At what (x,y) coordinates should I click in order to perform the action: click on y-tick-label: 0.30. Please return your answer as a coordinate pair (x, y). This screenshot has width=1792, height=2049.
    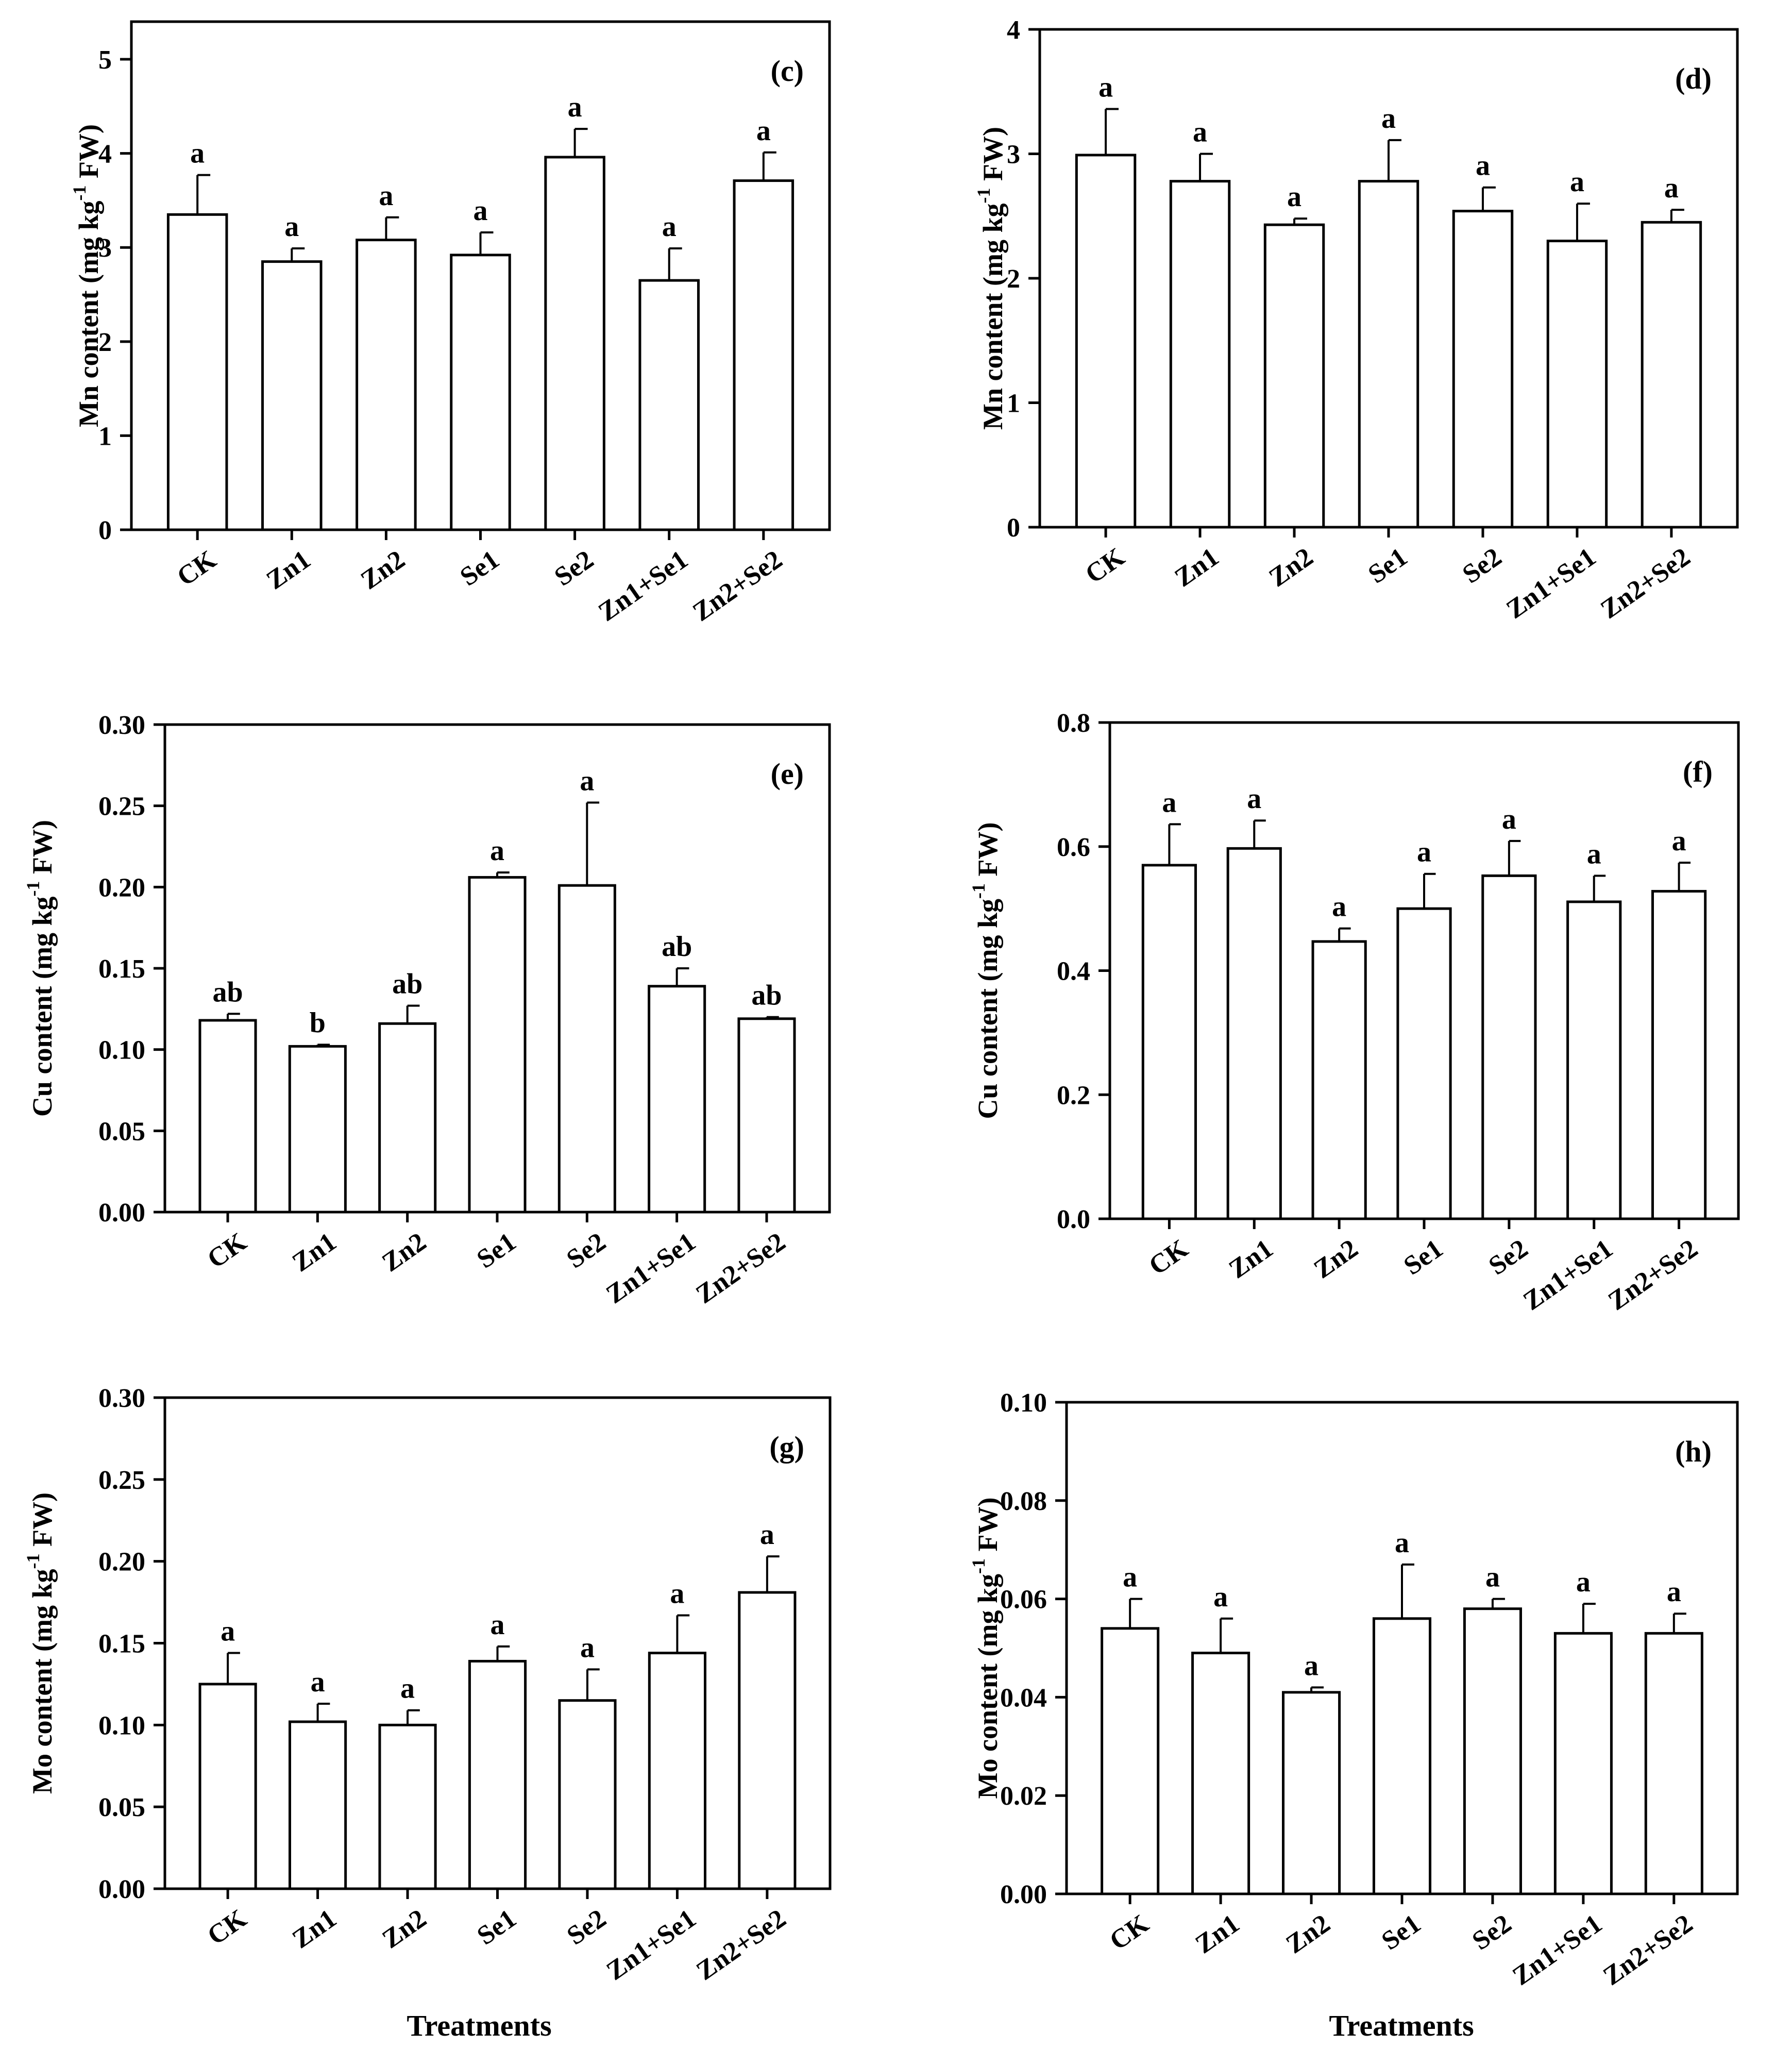
    Looking at the image, I should click on (121, 1398).